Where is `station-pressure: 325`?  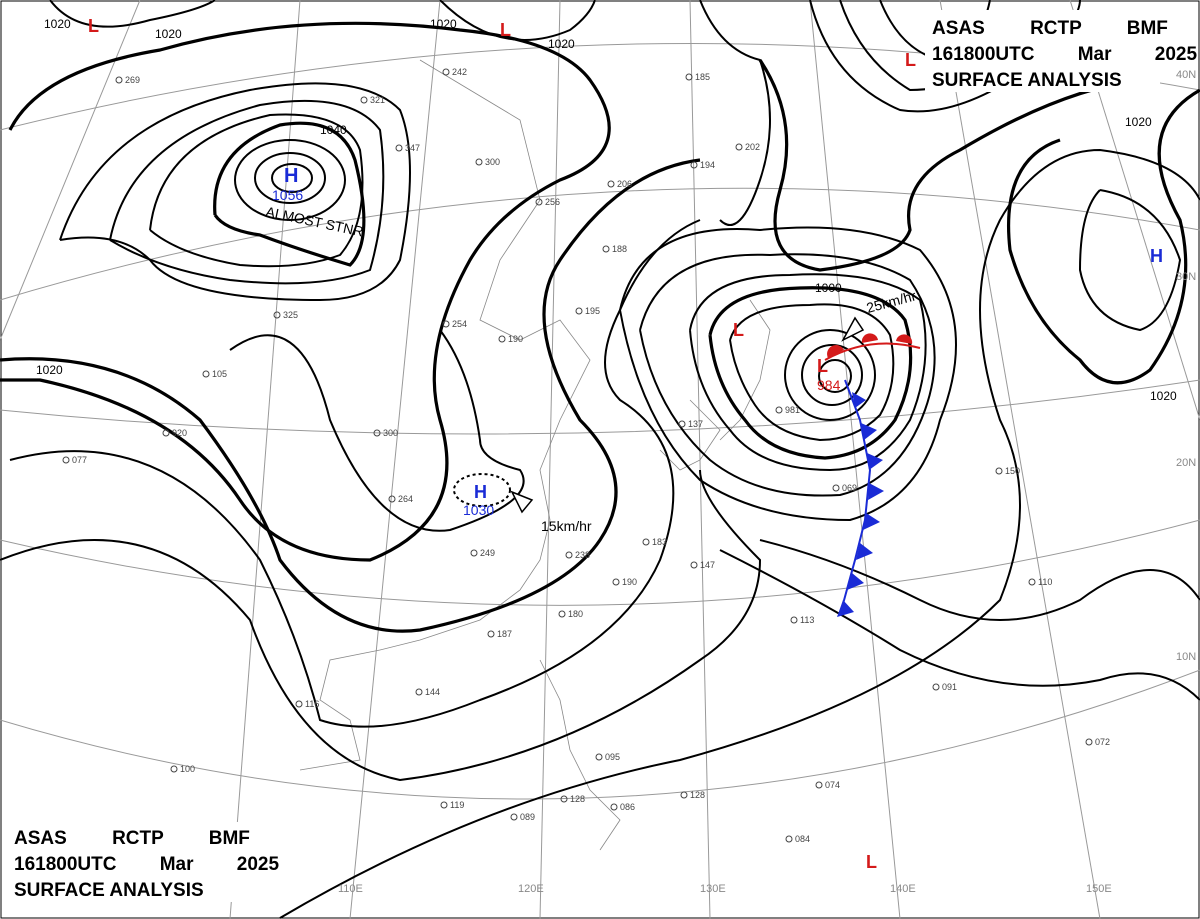
station-pressure: 325 is located at coordinates (290, 315).